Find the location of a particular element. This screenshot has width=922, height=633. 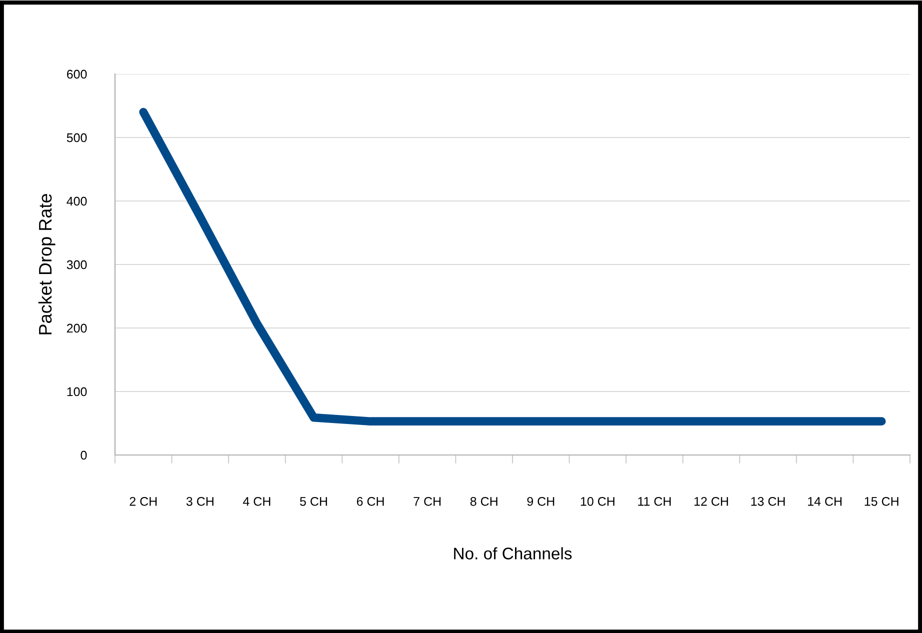

y-axis-title: Packet Drop Rate is located at coordinates (47, 264).